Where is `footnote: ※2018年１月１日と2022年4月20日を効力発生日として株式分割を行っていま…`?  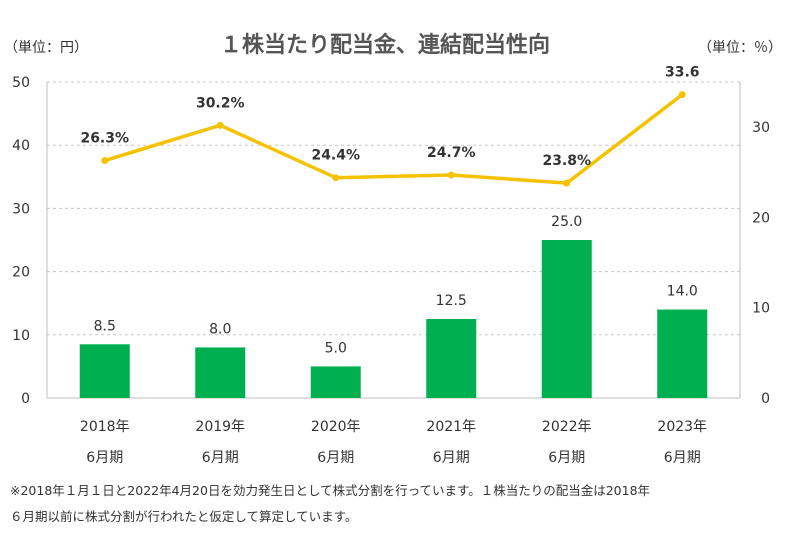
footnote: ※2018年１月１日と2022年4月20日を効力発生日として株式分割を行っていま… is located at coordinates (396, 504).